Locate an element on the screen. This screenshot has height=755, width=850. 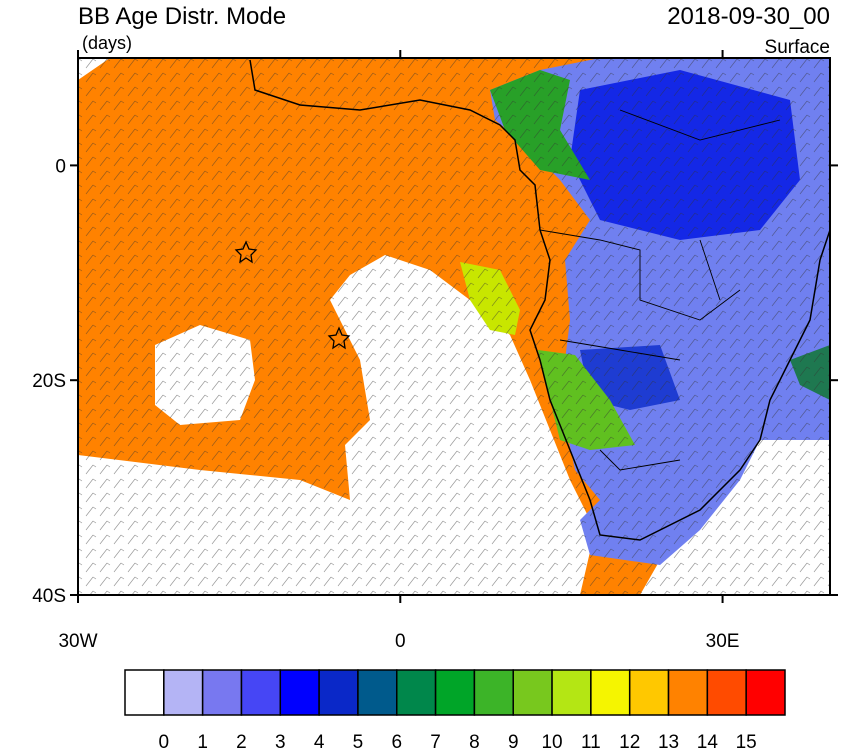
colorbar-label: 12 is located at coordinates (629, 741).